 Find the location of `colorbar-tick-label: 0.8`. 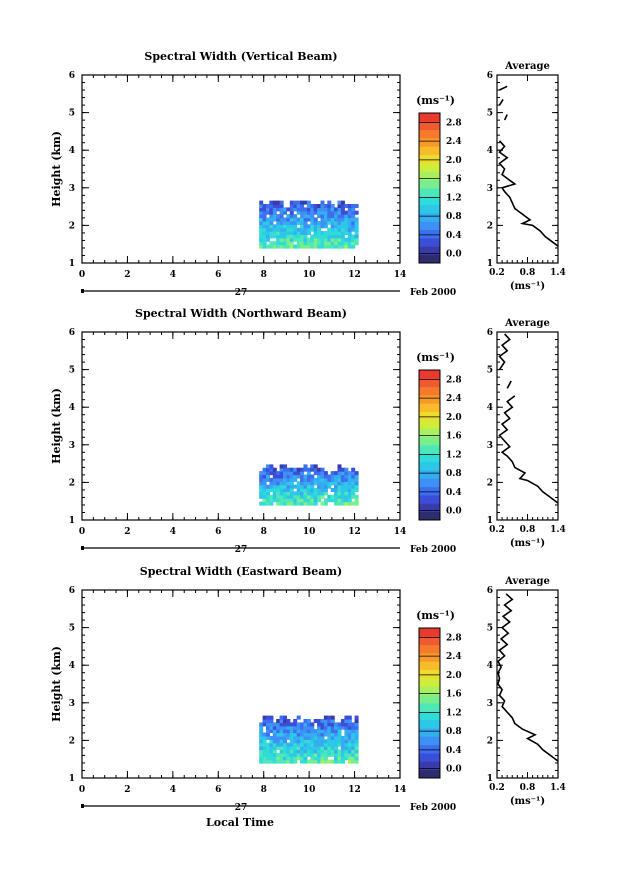

colorbar-tick-label: 0.8 is located at coordinates (454, 217).